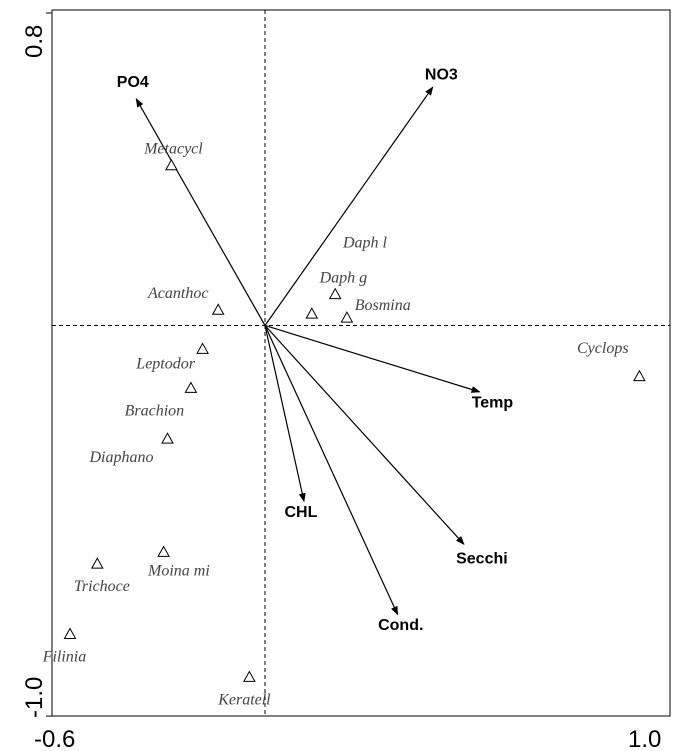 The width and height of the screenshot is (676, 751). Describe the element at coordinates (482, 559) in the screenshot. I see `arrow-label: Secchi` at that location.